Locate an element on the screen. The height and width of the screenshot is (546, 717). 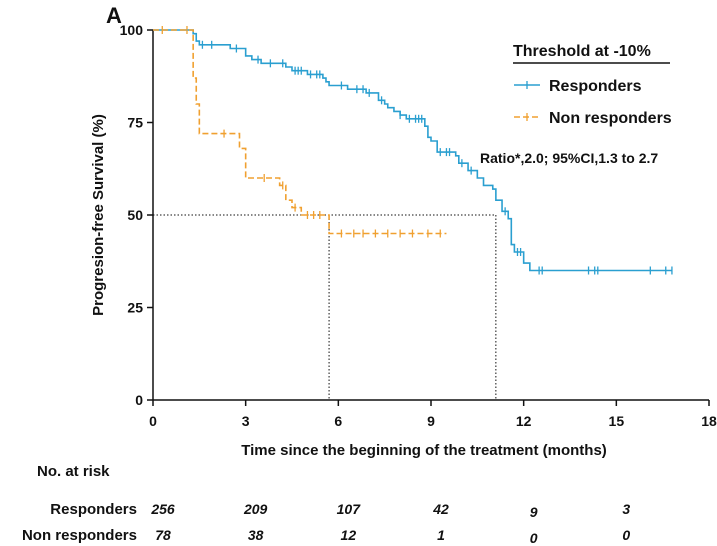
at-risk-value: 42 is located at coordinates (440, 509).